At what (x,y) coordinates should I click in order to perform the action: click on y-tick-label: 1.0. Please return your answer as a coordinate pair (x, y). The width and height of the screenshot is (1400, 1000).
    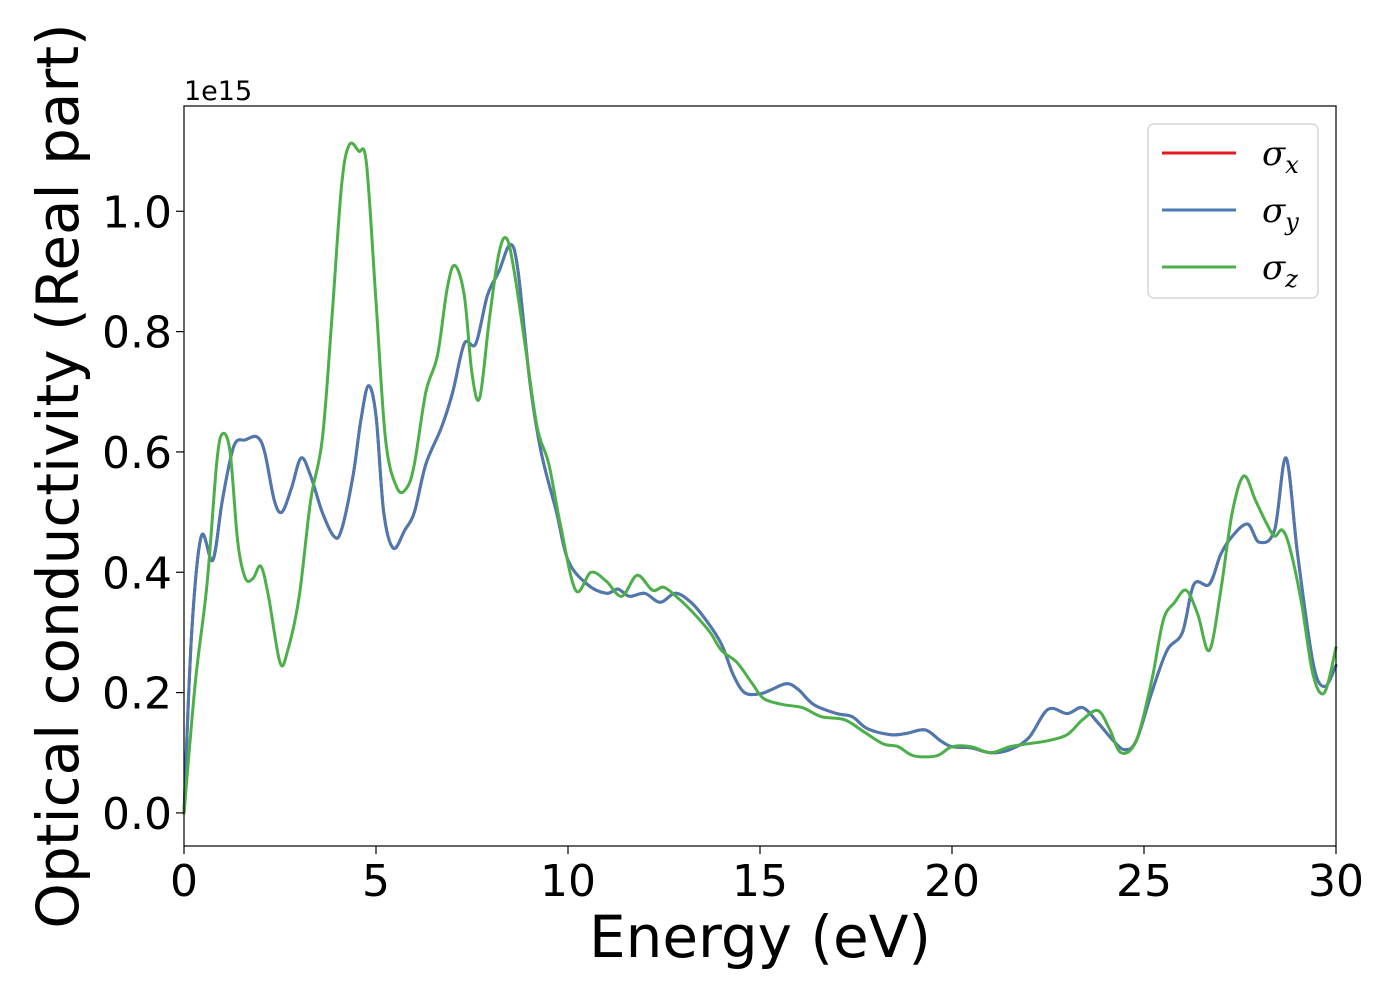
    Looking at the image, I should click on (137, 212).